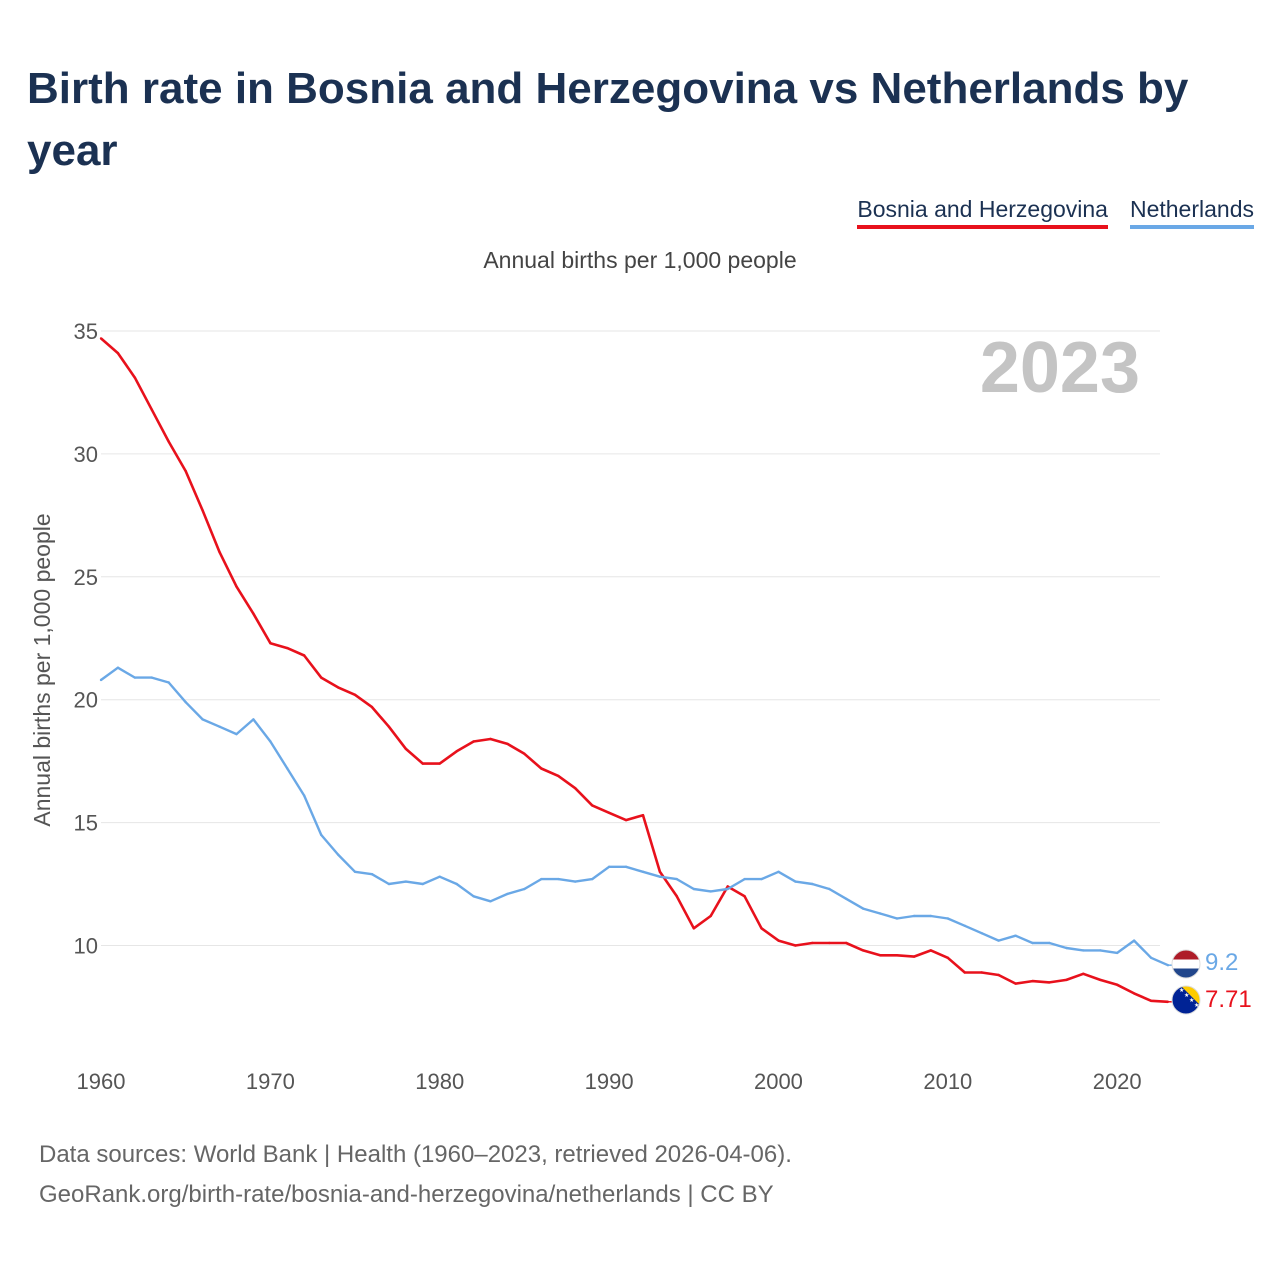  Describe the element at coordinates (86, 331) in the screenshot. I see `y-tick-label: 35` at that location.